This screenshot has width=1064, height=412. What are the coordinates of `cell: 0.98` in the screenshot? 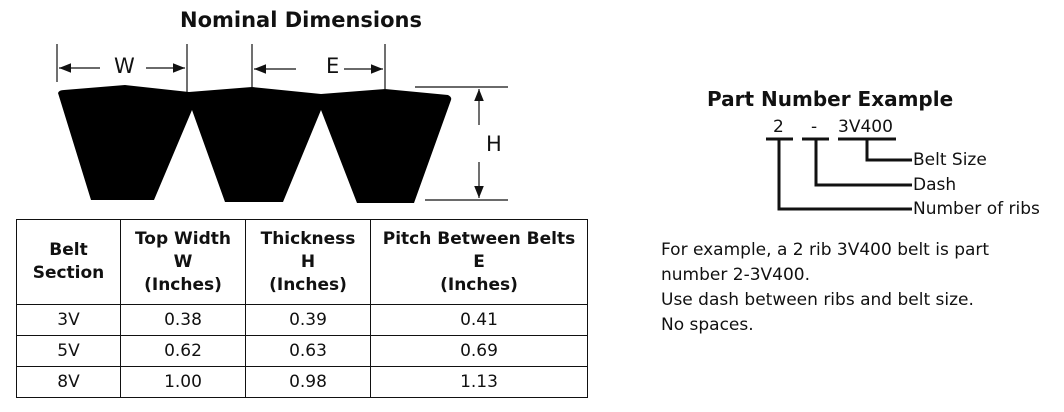 It's located at (308, 382).